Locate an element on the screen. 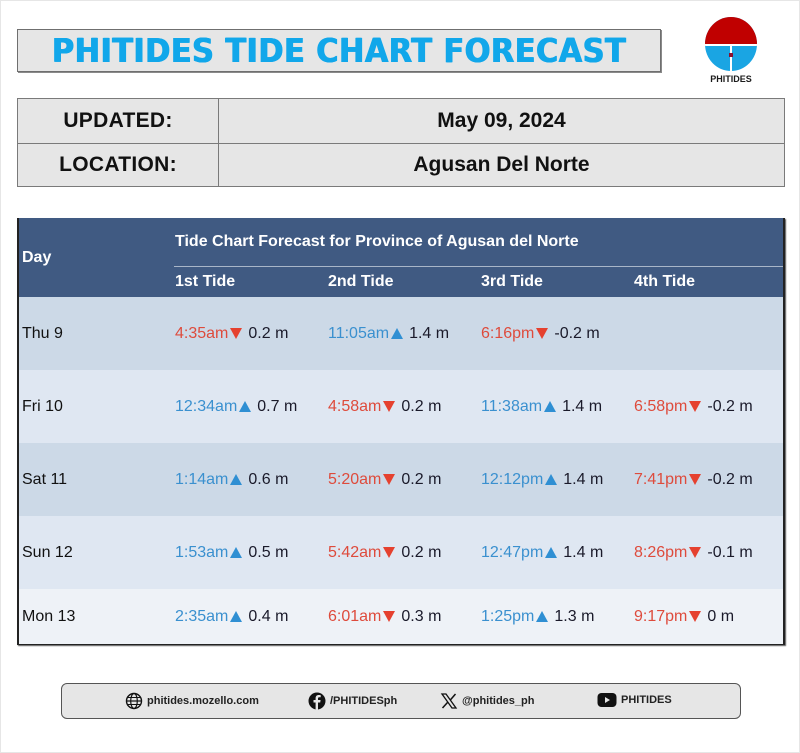 The width and height of the screenshot is (800, 753). x-label: @phitides_ph is located at coordinates (498, 701).